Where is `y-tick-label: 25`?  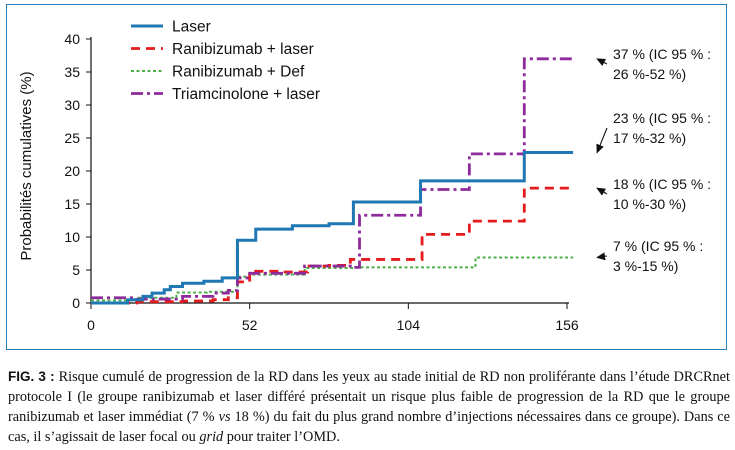 y-tick-label: 25 is located at coordinates (72, 138).